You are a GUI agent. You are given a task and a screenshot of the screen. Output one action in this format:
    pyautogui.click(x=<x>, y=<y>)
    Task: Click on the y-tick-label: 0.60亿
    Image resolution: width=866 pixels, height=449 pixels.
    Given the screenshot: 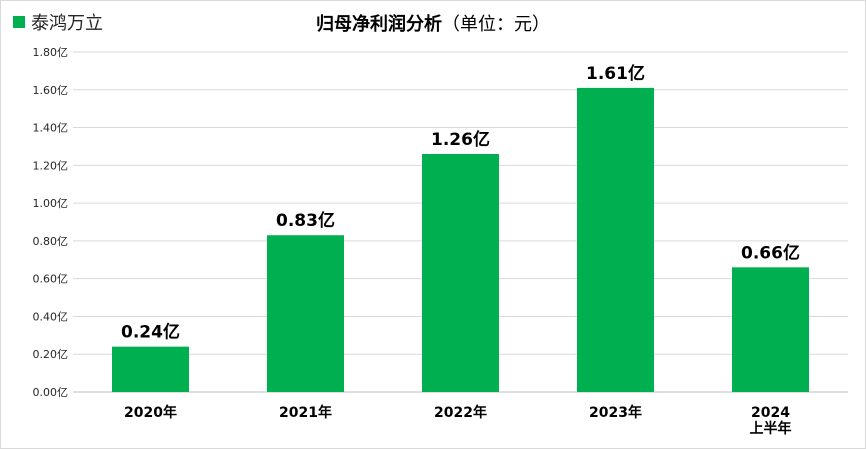 What is the action you would take?
    pyautogui.click(x=51, y=279)
    